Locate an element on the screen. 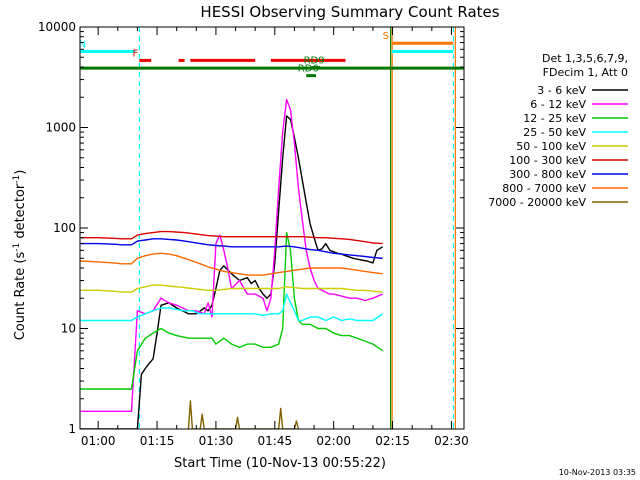  legend-label-800-7000-kev: 800 - 7000 keV is located at coordinates (544, 188).